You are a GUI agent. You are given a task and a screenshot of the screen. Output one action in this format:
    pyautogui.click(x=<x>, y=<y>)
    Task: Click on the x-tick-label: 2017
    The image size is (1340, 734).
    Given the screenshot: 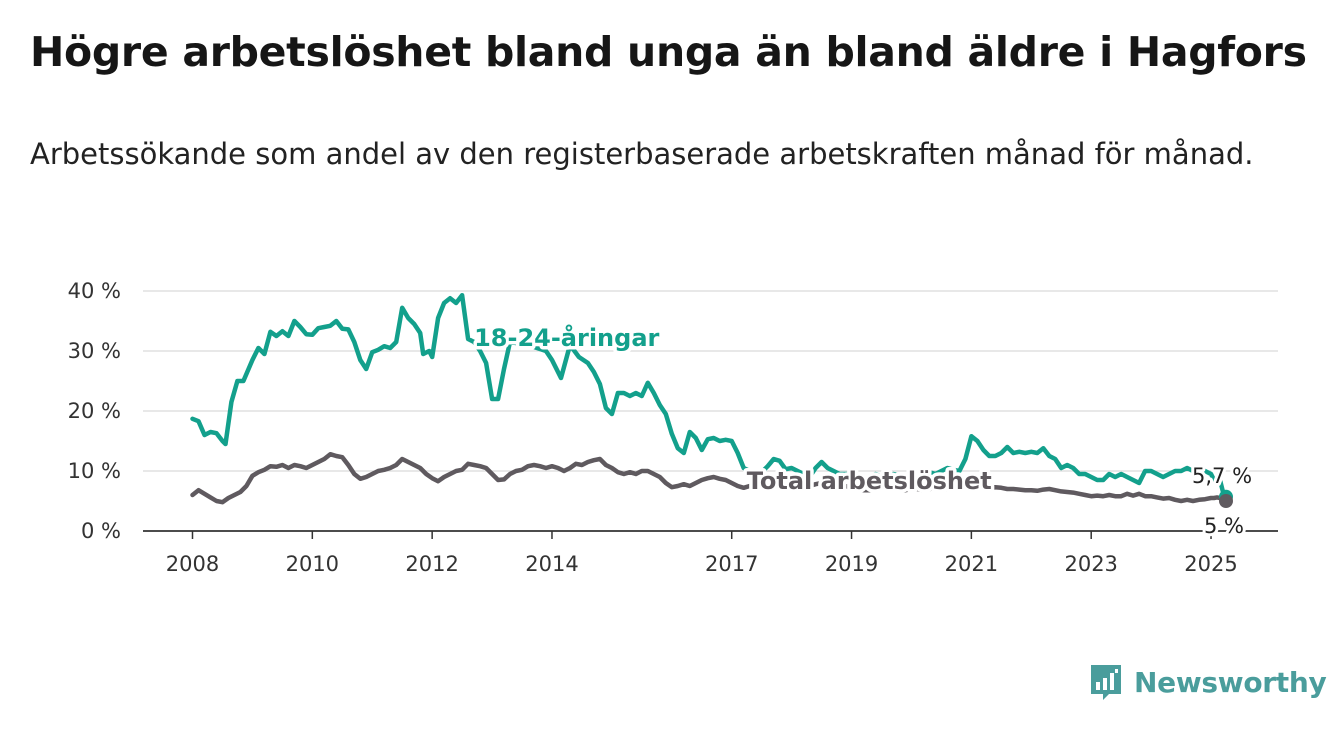 What is the action you would take?
    pyautogui.click(x=731, y=564)
    